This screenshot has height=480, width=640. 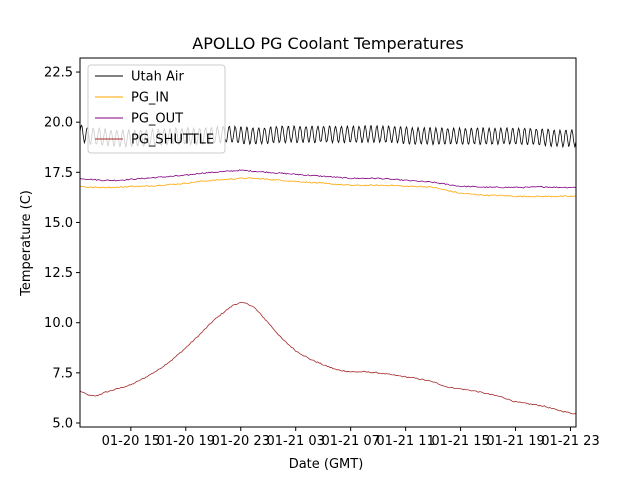 I want to click on y-tick-label: 5.0, so click(x=62, y=423).